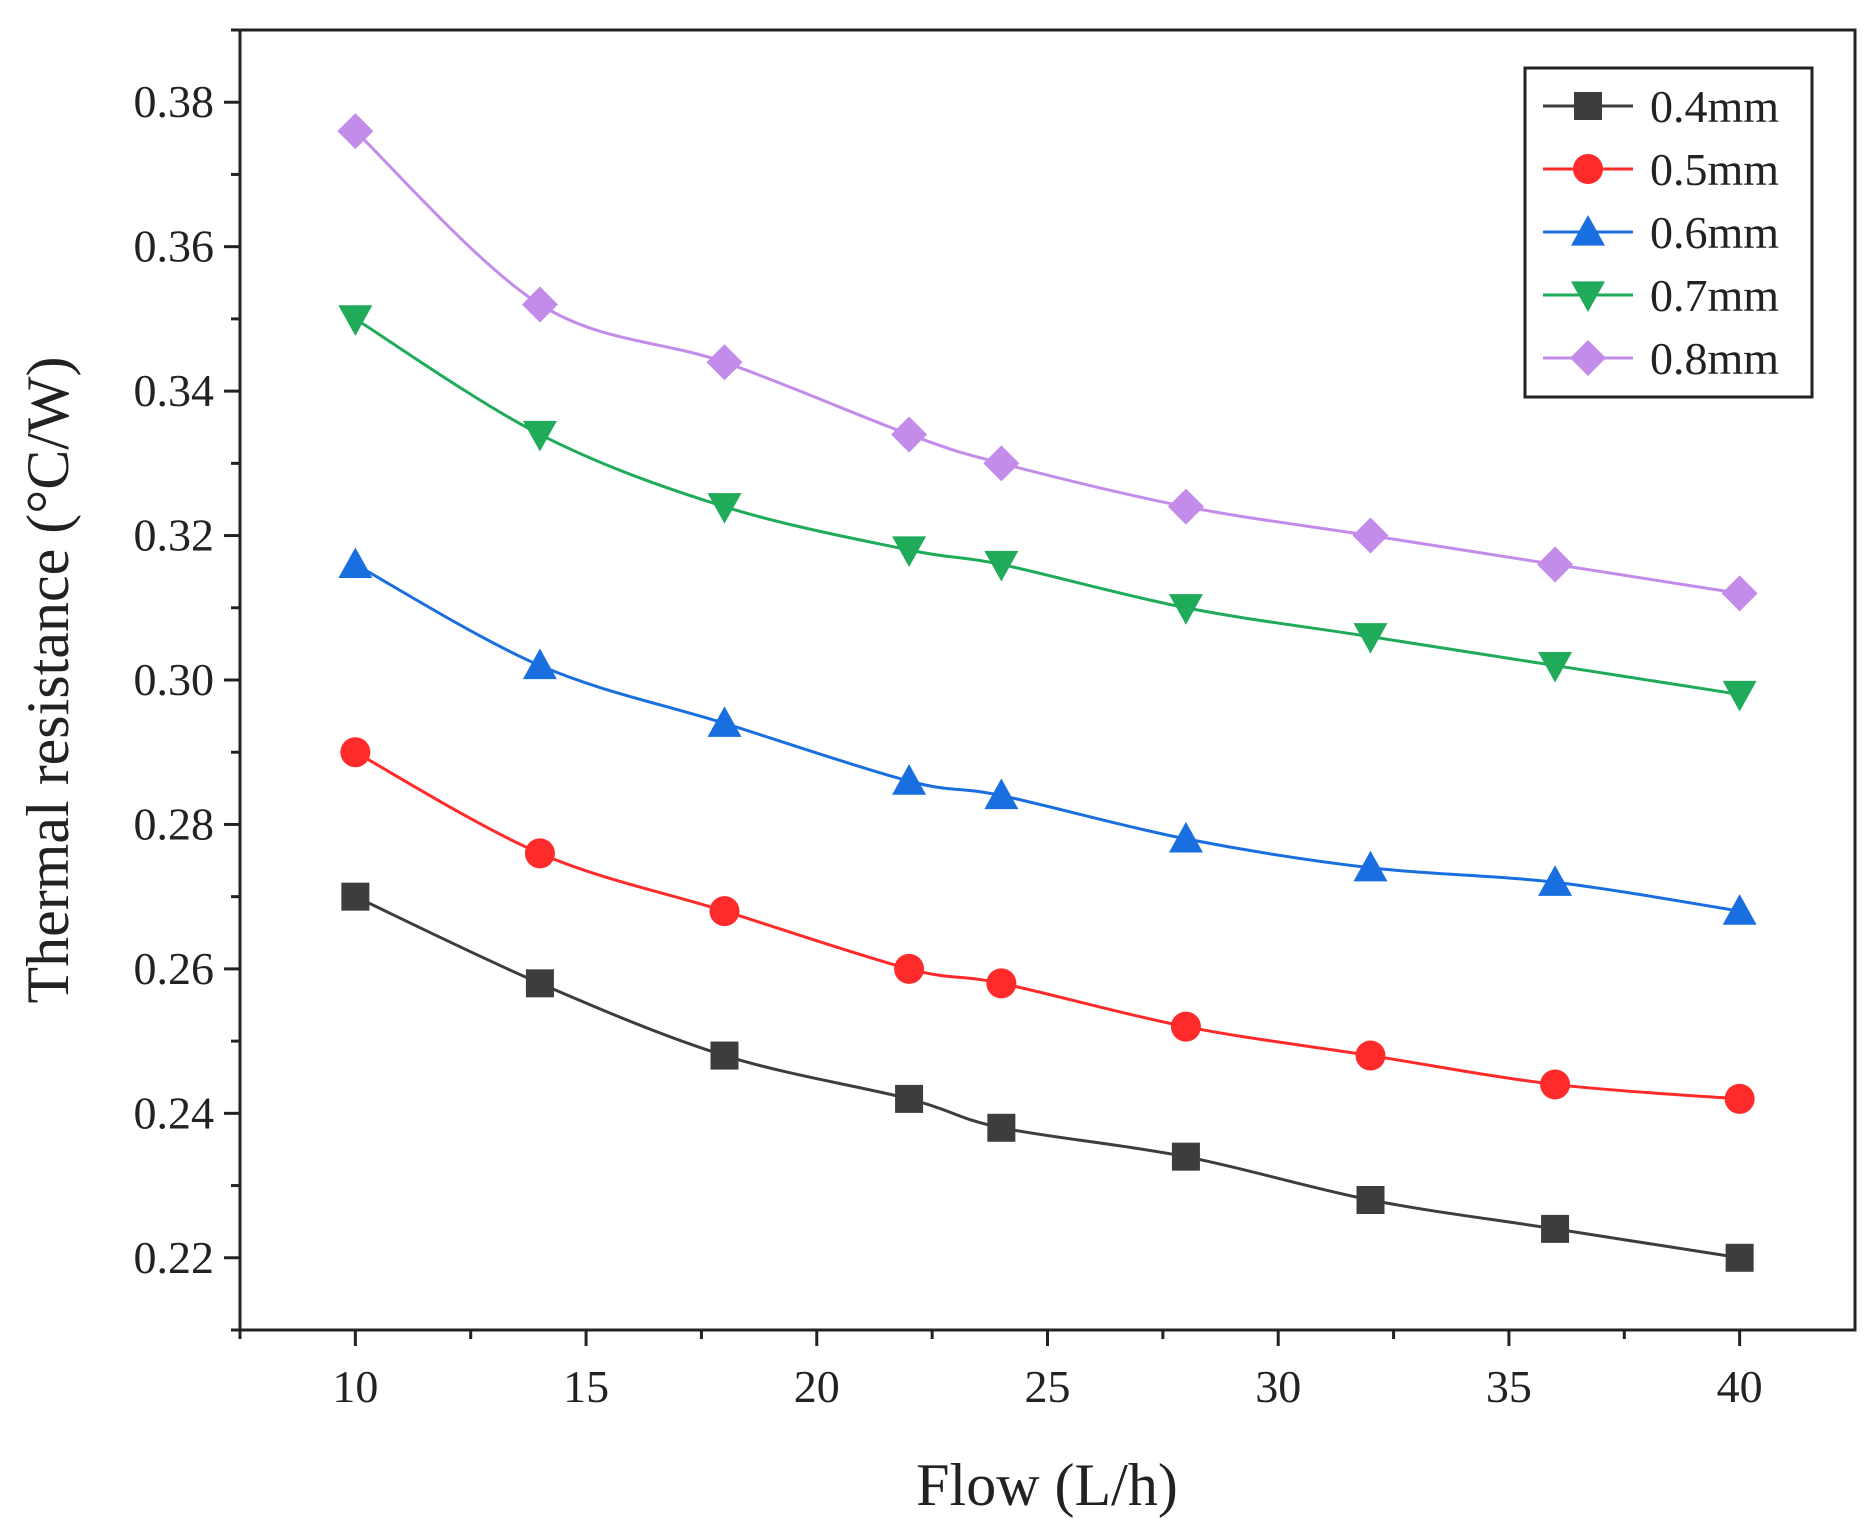 The image size is (1875, 1531). Describe the element at coordinates (174, 390) in the screenshot. I see `y-tick-label: 0.34` at that location.